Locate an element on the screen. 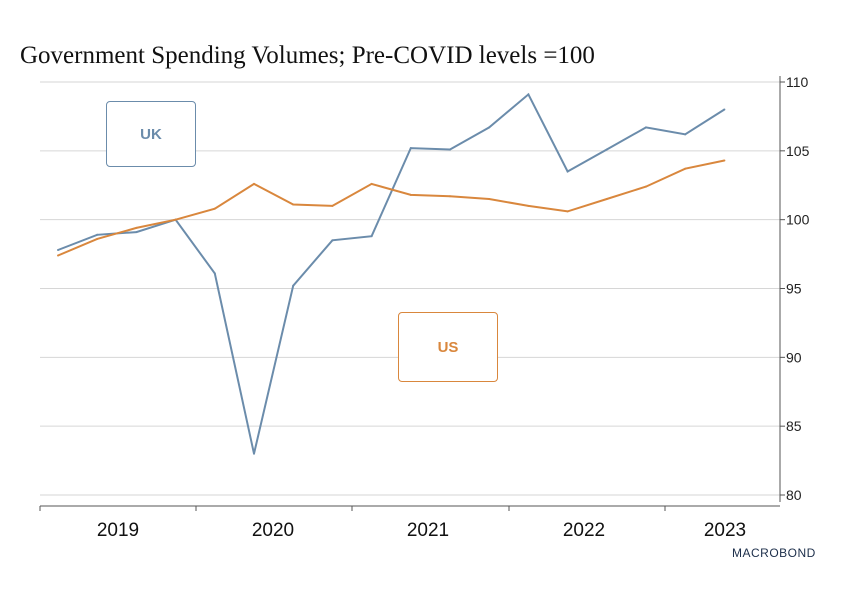 This screenshot has width=841, height=595. series-line-us is located at coordinates (391, 208).